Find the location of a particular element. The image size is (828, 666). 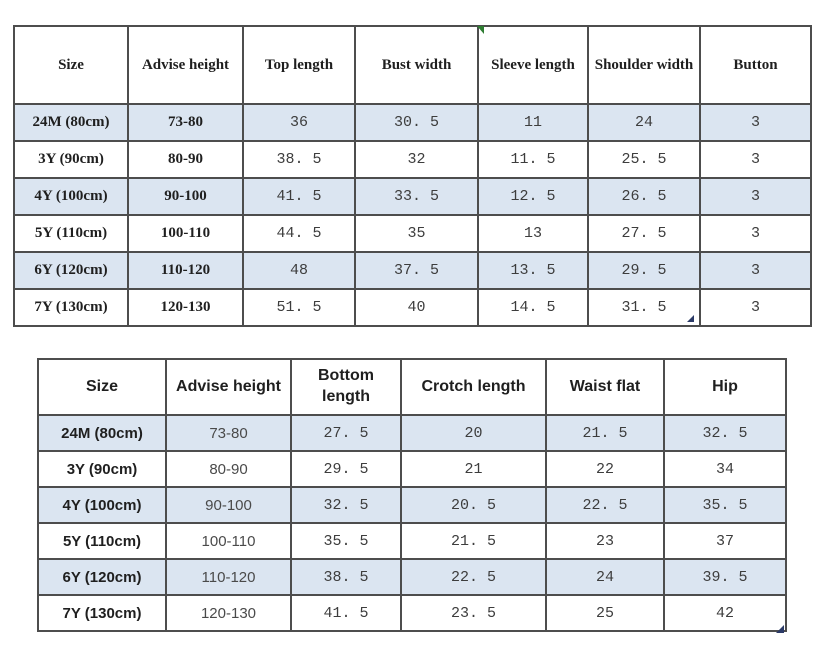

bust-width-cell: 30. 5 is located at coordinates (416, 122).